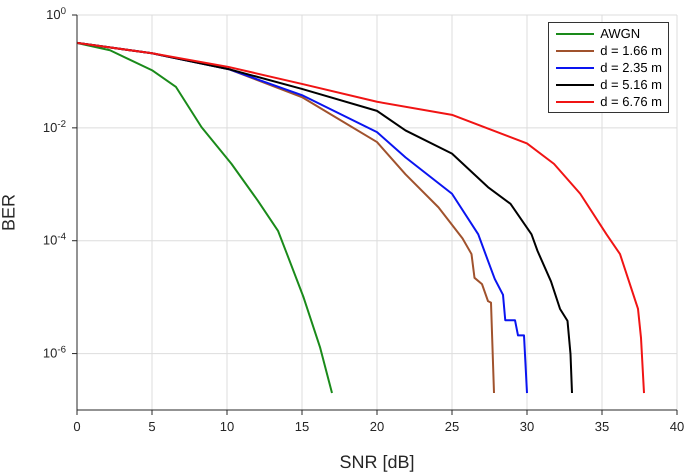 The image size is (691, 474). What do you see at coordinates (152, 426) in the screenshot?
I see `x-tick-label: 5` at bounding box center [152, 426].